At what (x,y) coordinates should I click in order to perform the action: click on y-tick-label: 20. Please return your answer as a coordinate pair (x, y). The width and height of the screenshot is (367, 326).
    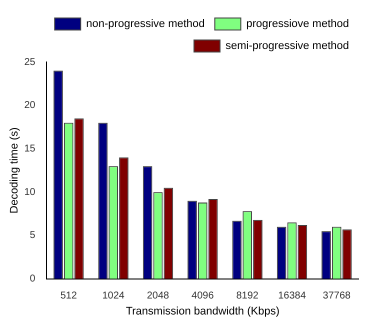
    Looking at the image, I should click on (30, 106).